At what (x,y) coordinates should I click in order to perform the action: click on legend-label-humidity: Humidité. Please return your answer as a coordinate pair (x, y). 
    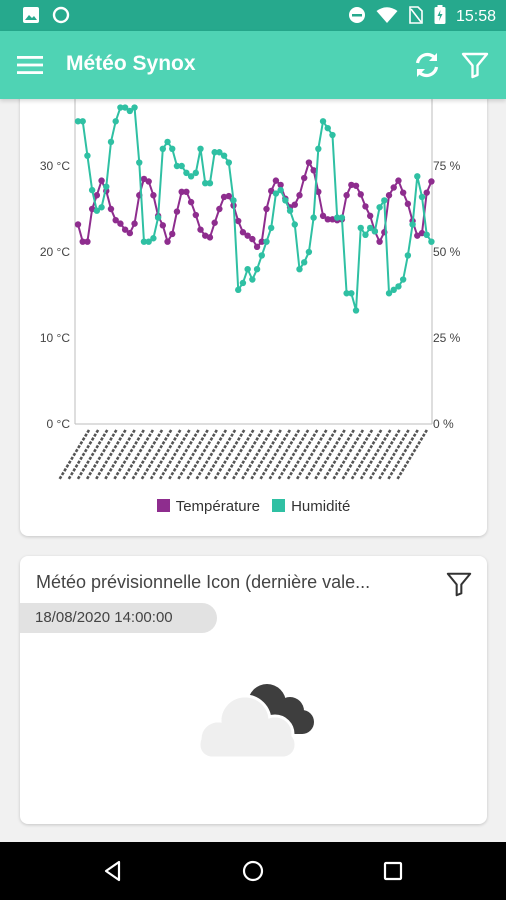
    Looking at the image, I should click on (321, 506).